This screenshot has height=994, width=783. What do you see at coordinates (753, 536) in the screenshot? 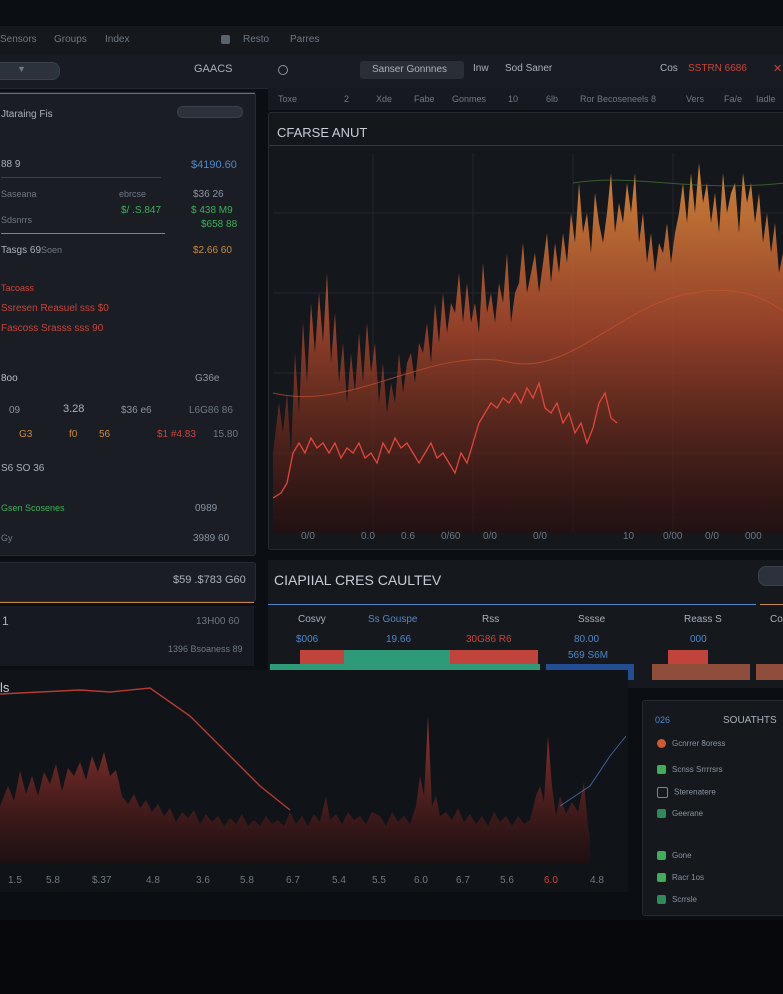
I see `x-tick-label: 000` at bounding box center [753, 536].